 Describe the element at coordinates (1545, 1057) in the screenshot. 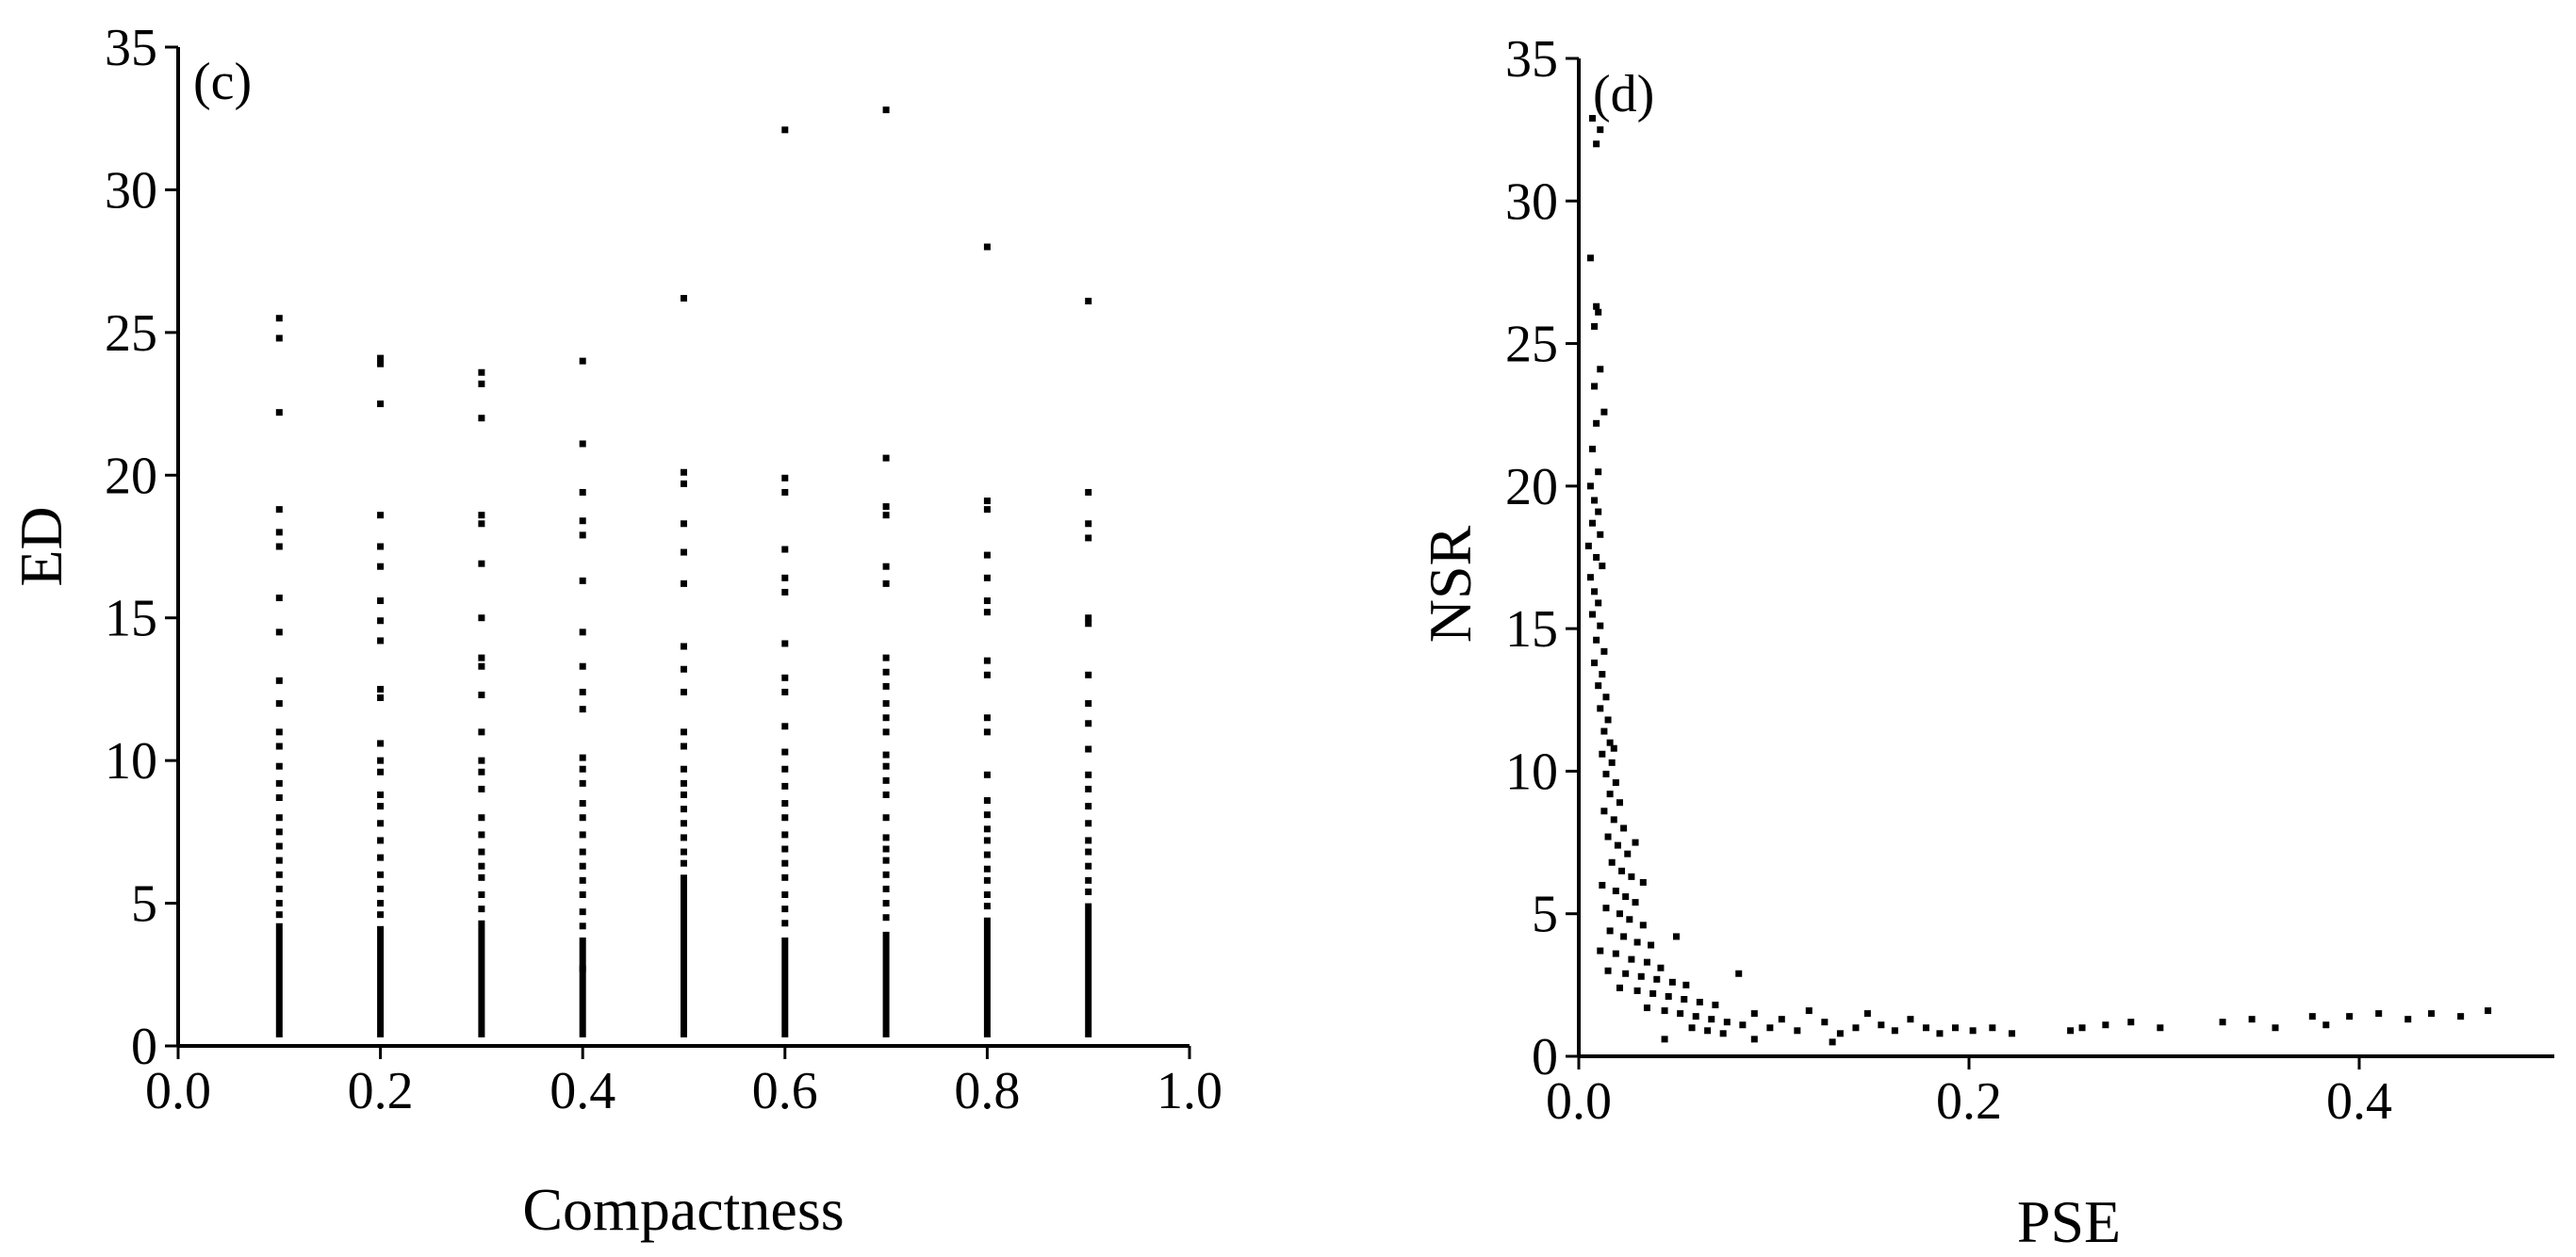

I see `chart-d-y-tick-label: 0` at that location.